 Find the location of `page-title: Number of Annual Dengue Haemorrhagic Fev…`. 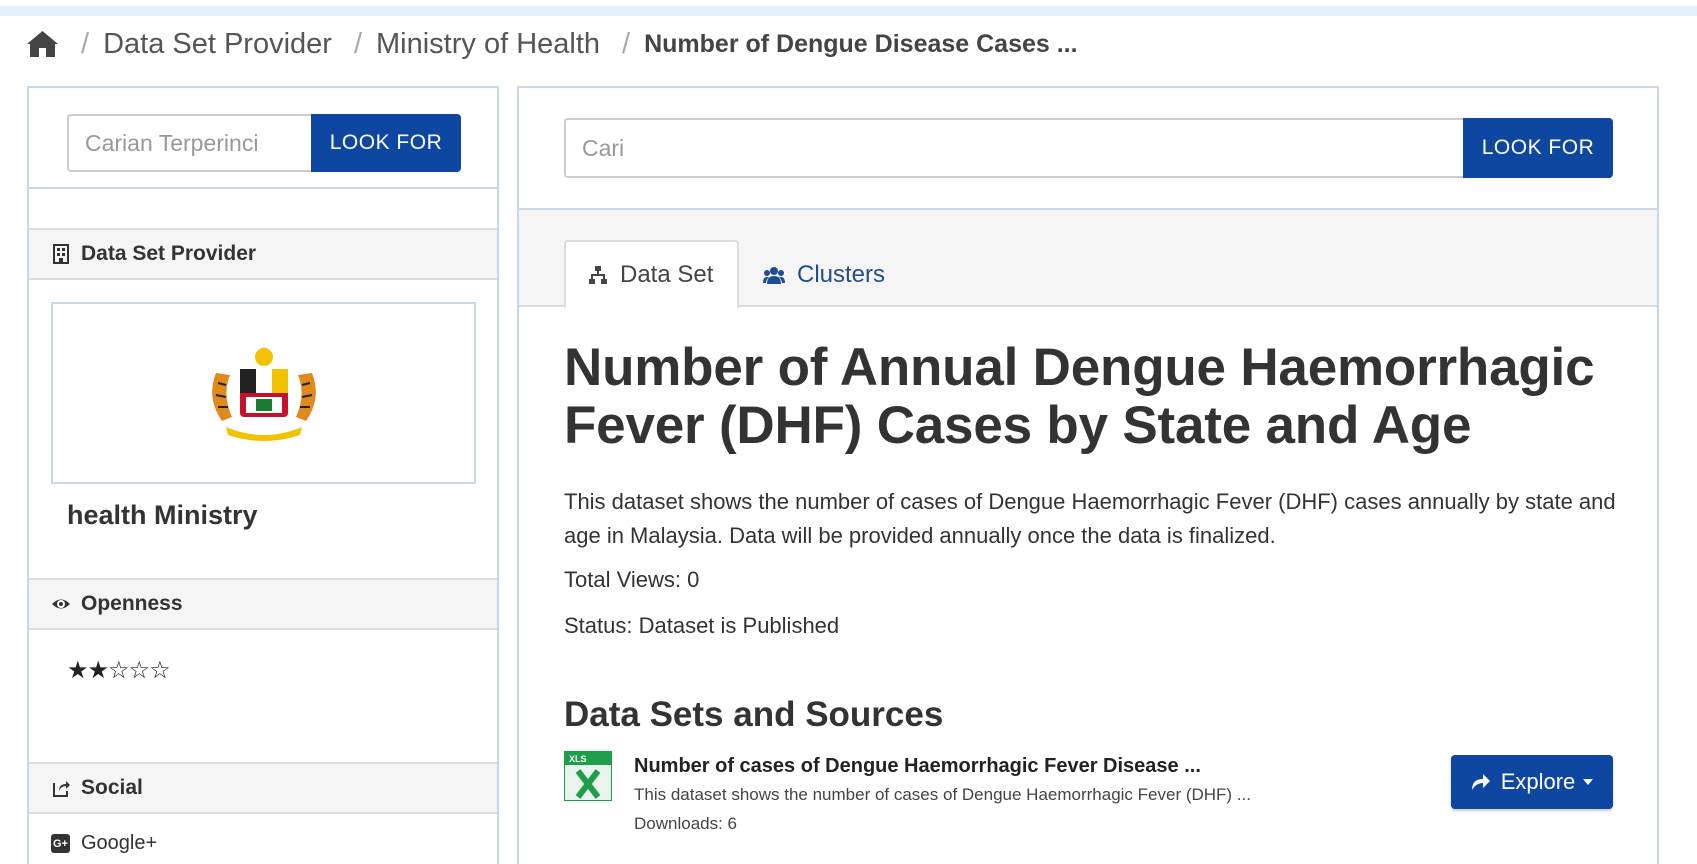

page-title: Number of Annual Dengue Haemorrhagic Fev… is located at coordinates (1079, 396).